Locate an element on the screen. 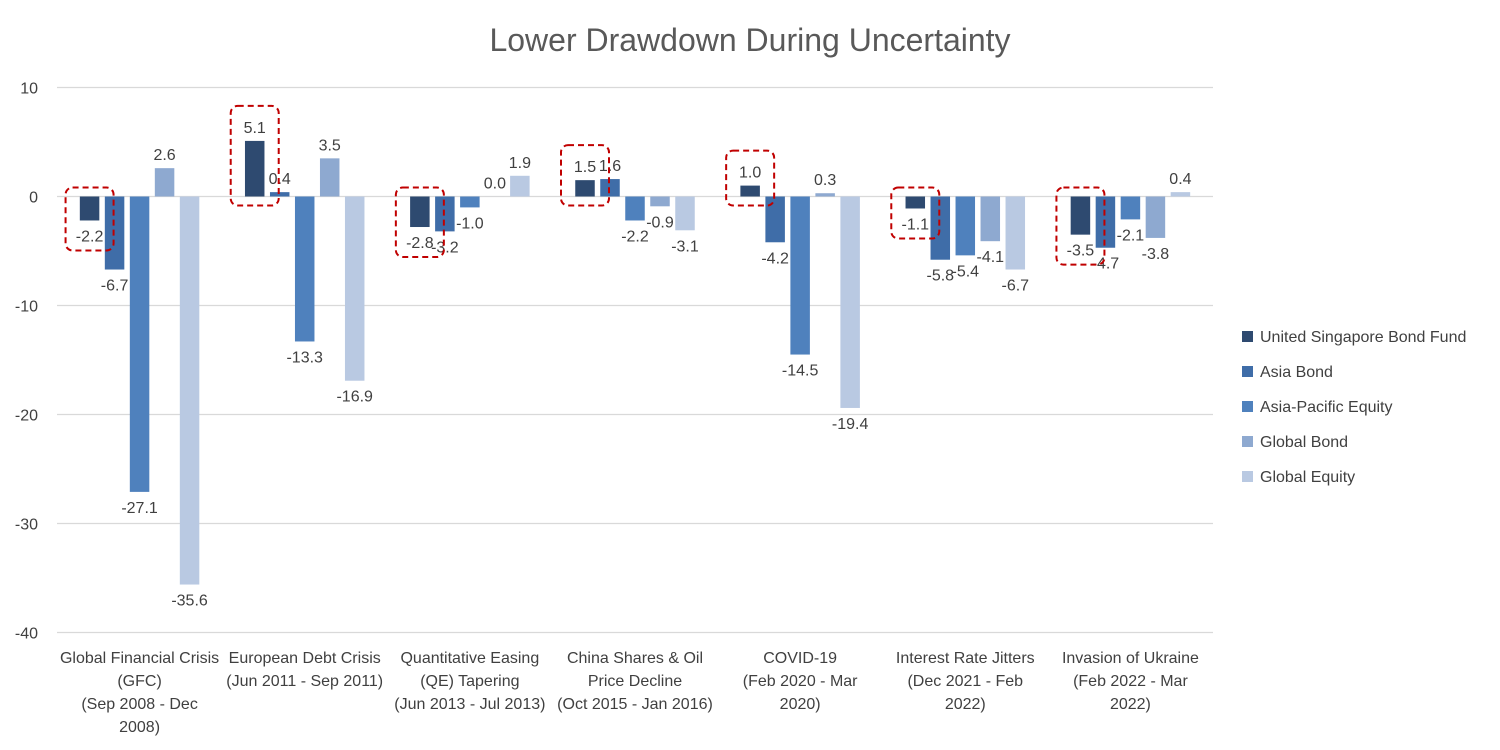  y-tick-label: 10 is located at coordinates (29, 89).